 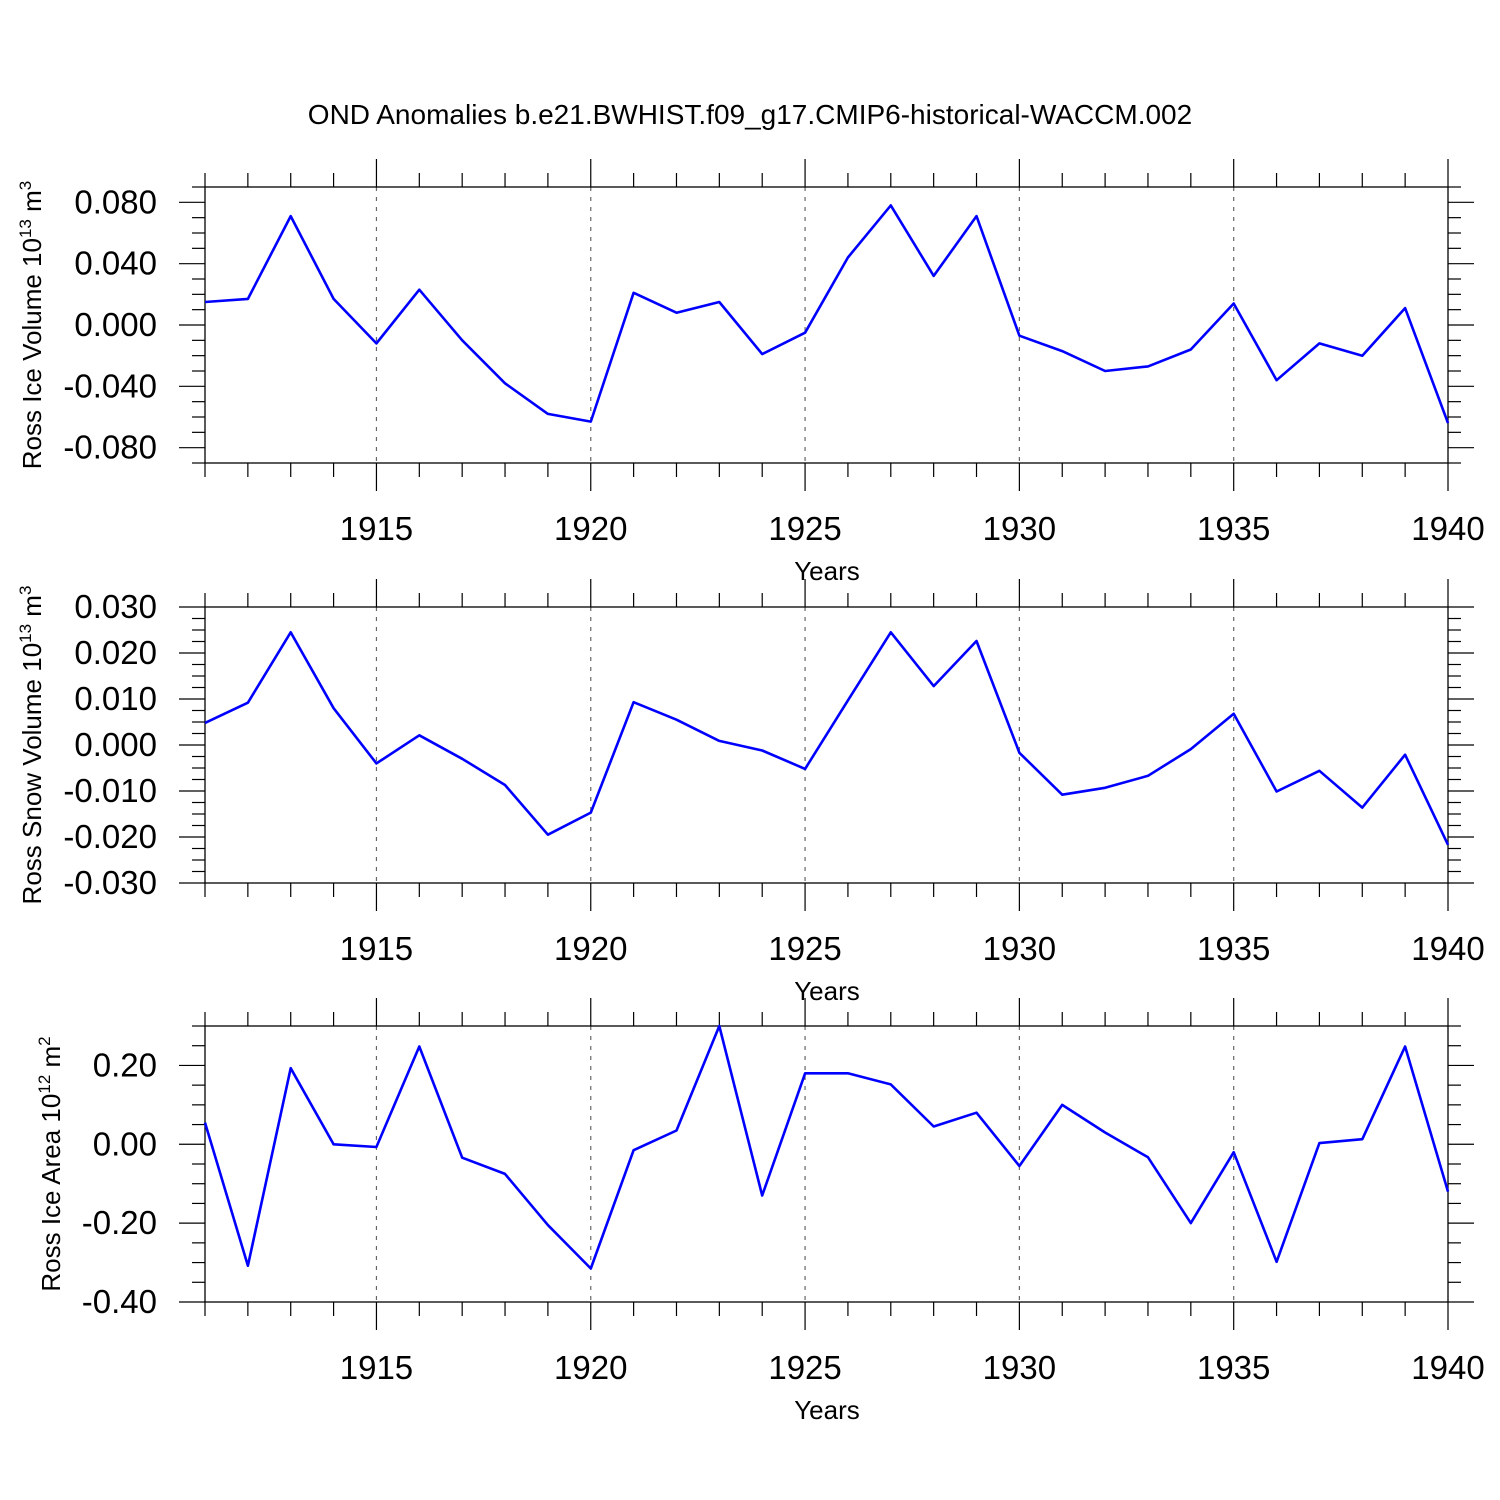 What do you see at coordinates (110, 447) in the screenshot?
I see `y-tick-label: -0.080` at bounding box center [110, 447].